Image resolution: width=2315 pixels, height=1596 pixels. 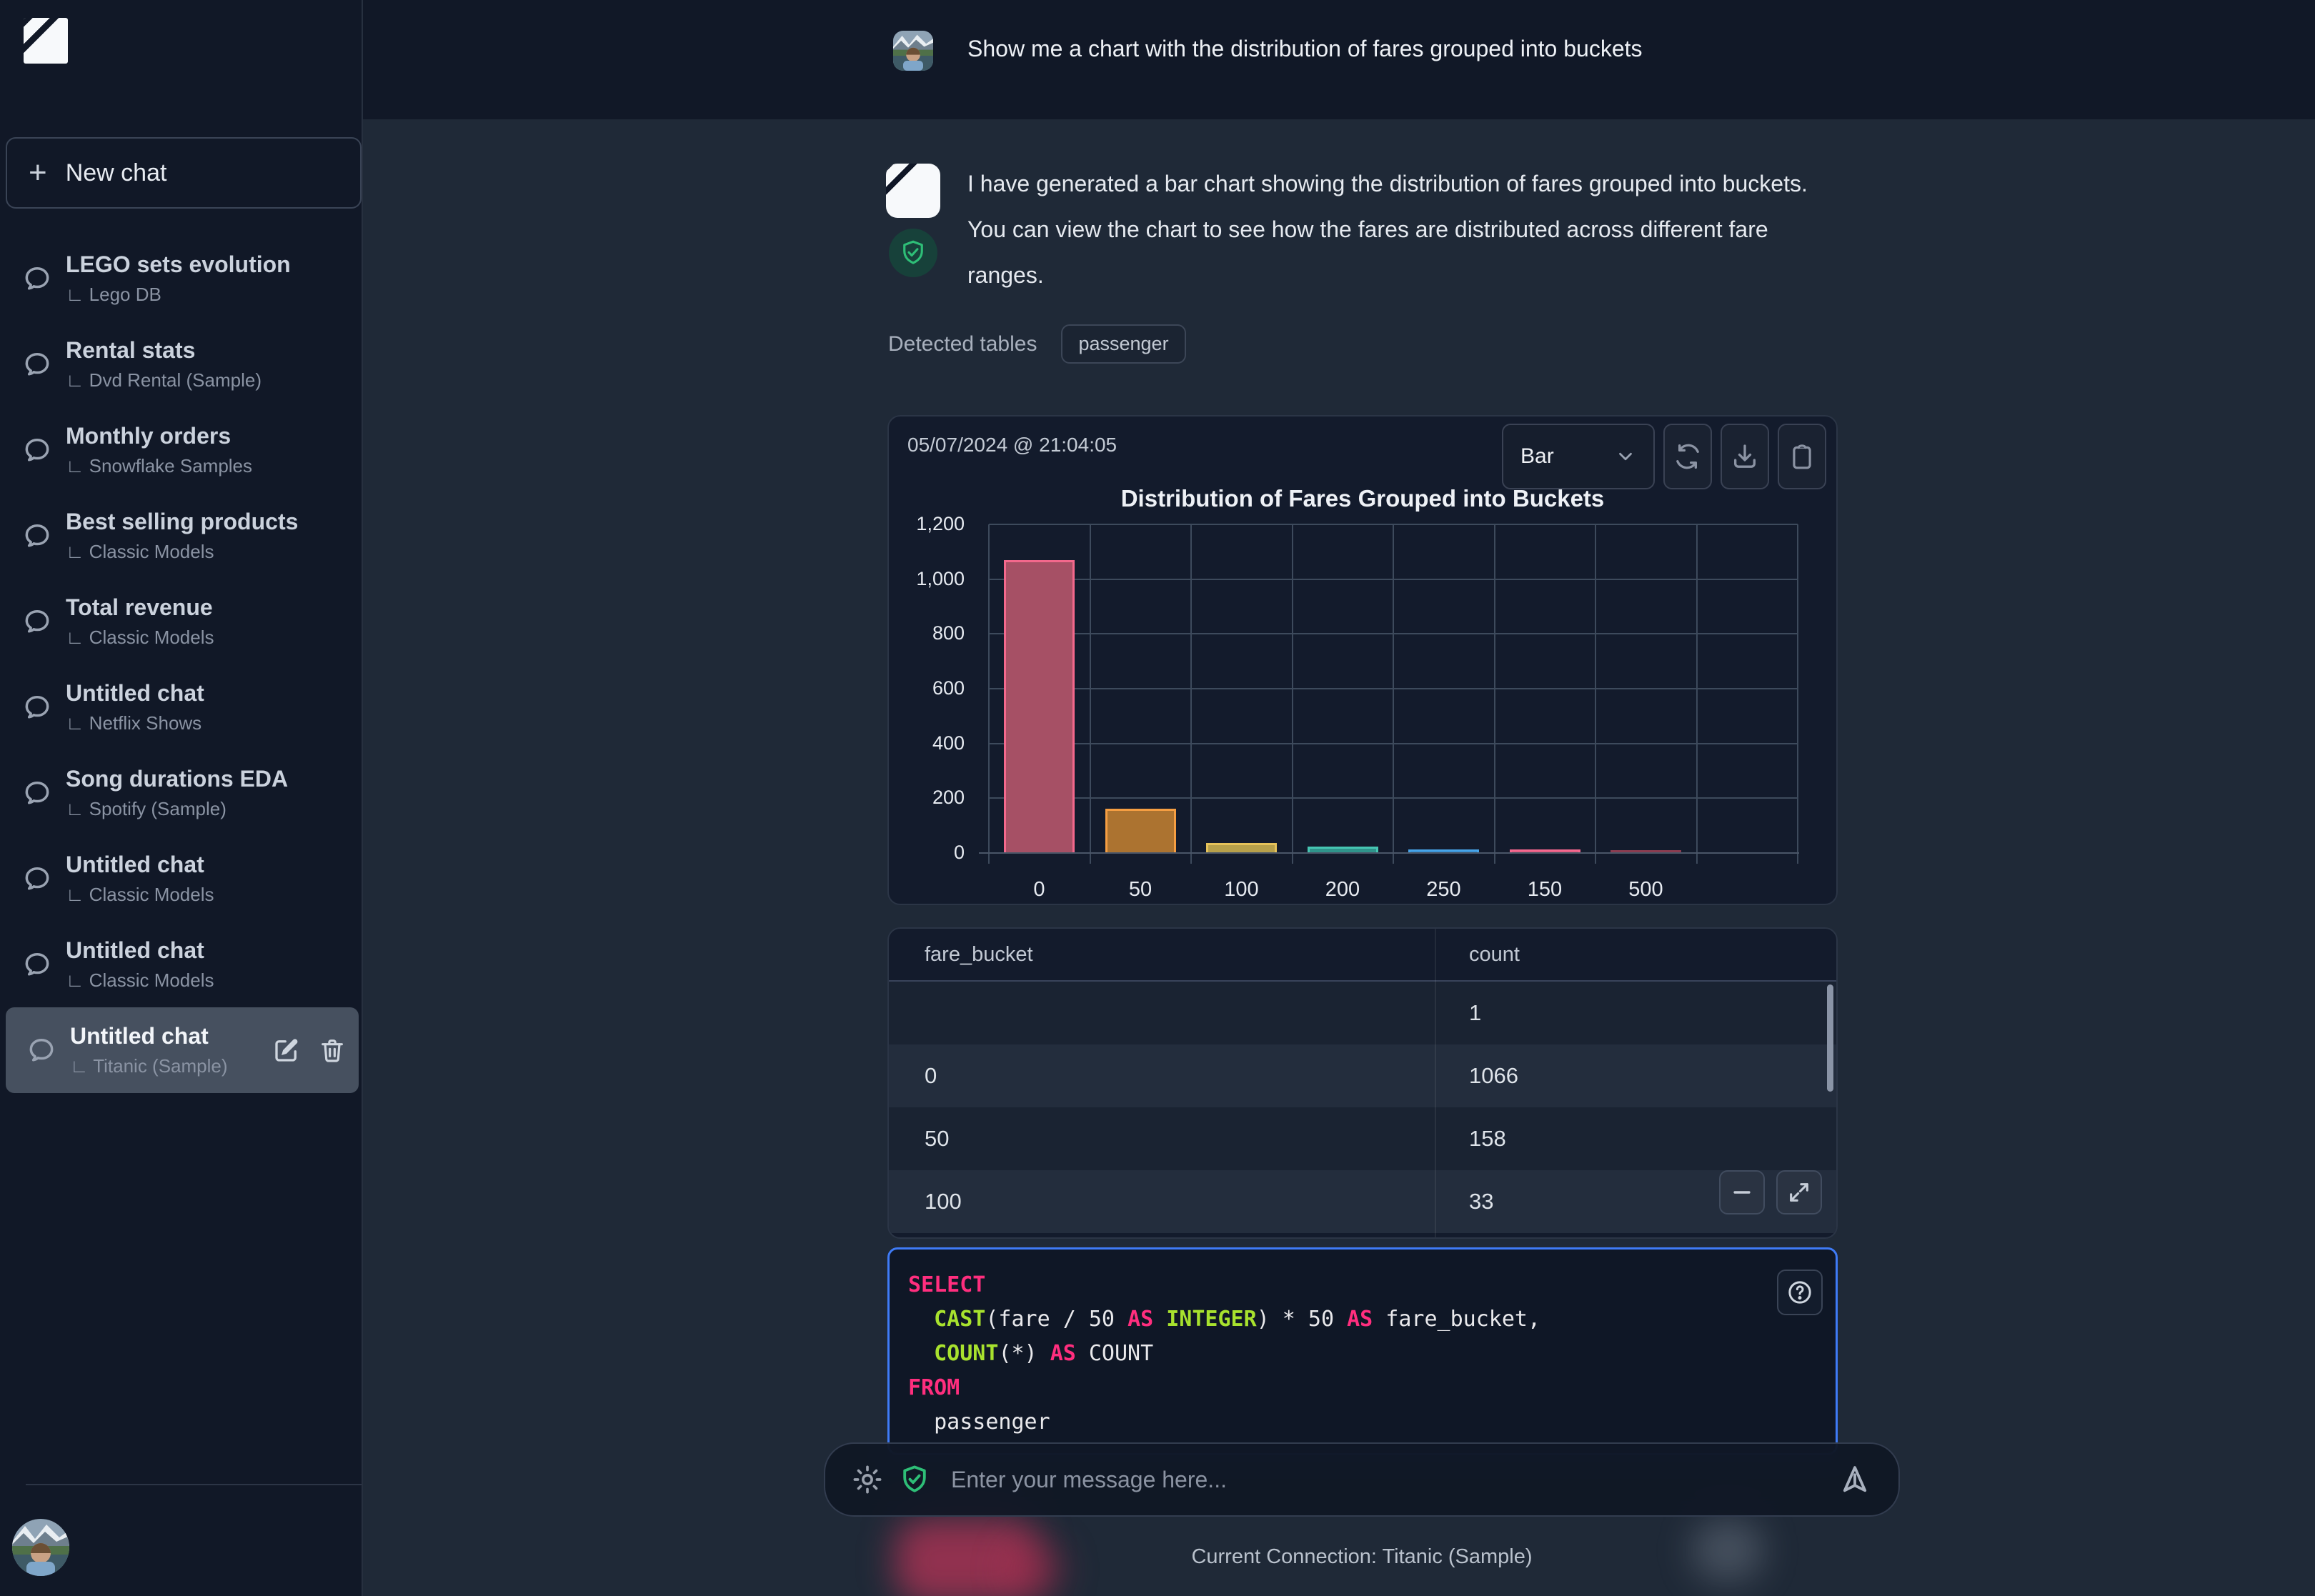 I want to click on assistant-logo-icon, so click(x=913, y=191).